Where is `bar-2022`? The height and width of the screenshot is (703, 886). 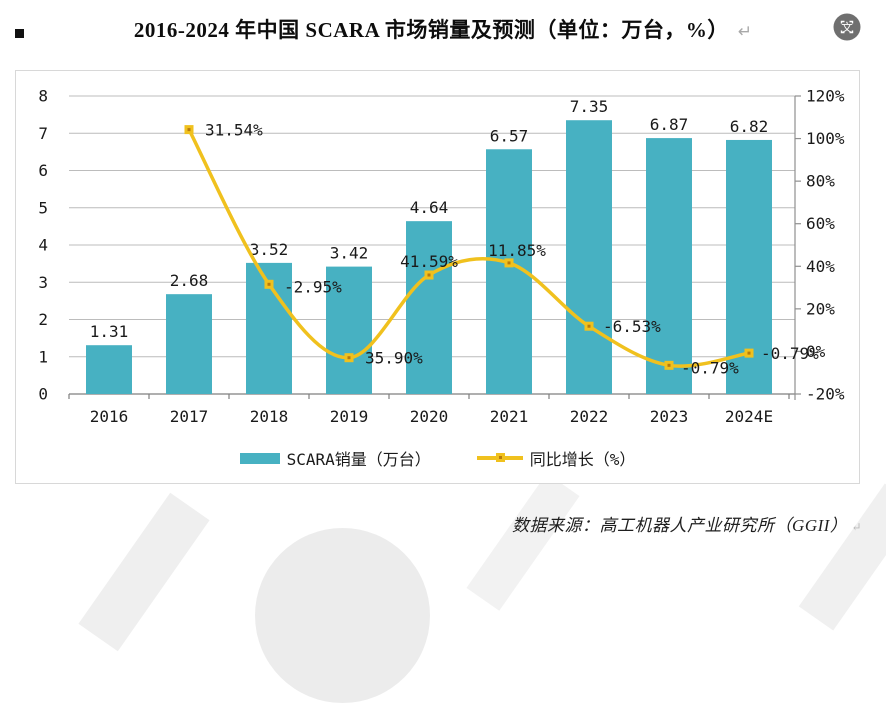
bar-2022 is located at coordinates (589, 257).